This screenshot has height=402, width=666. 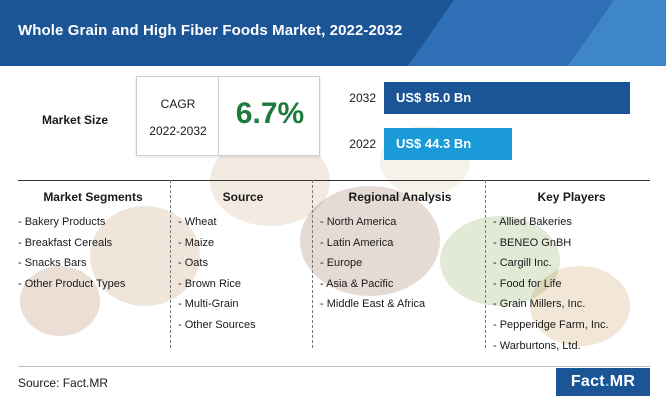 I want to click on segment-item: - Allied Bakeries, so click(x=532, y=222).